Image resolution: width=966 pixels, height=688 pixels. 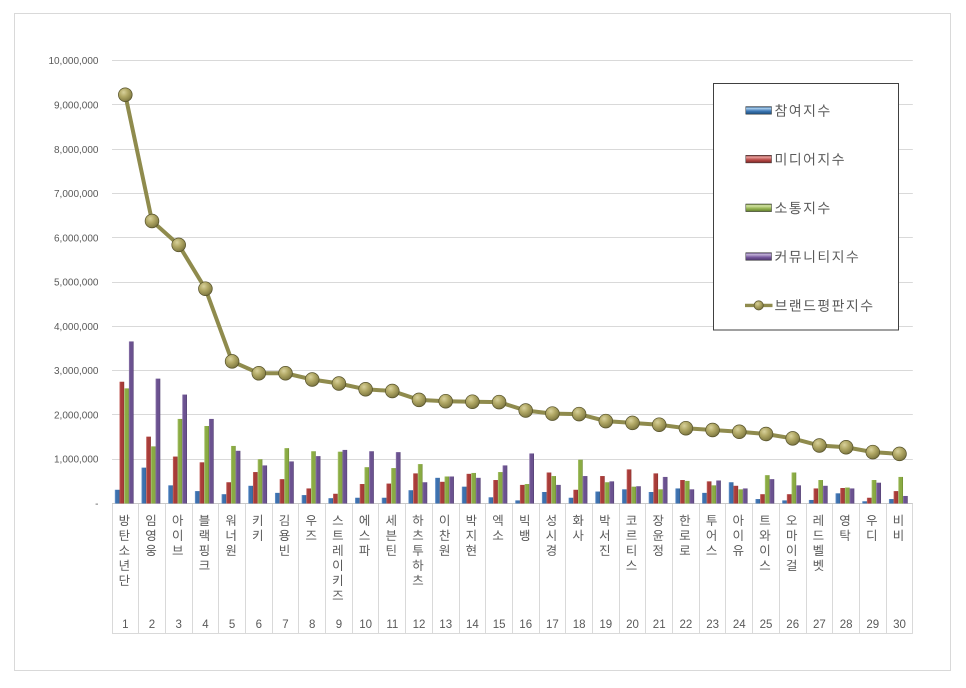 I want to click on svg-text: 9,000,000, so click(x=76, y=106).